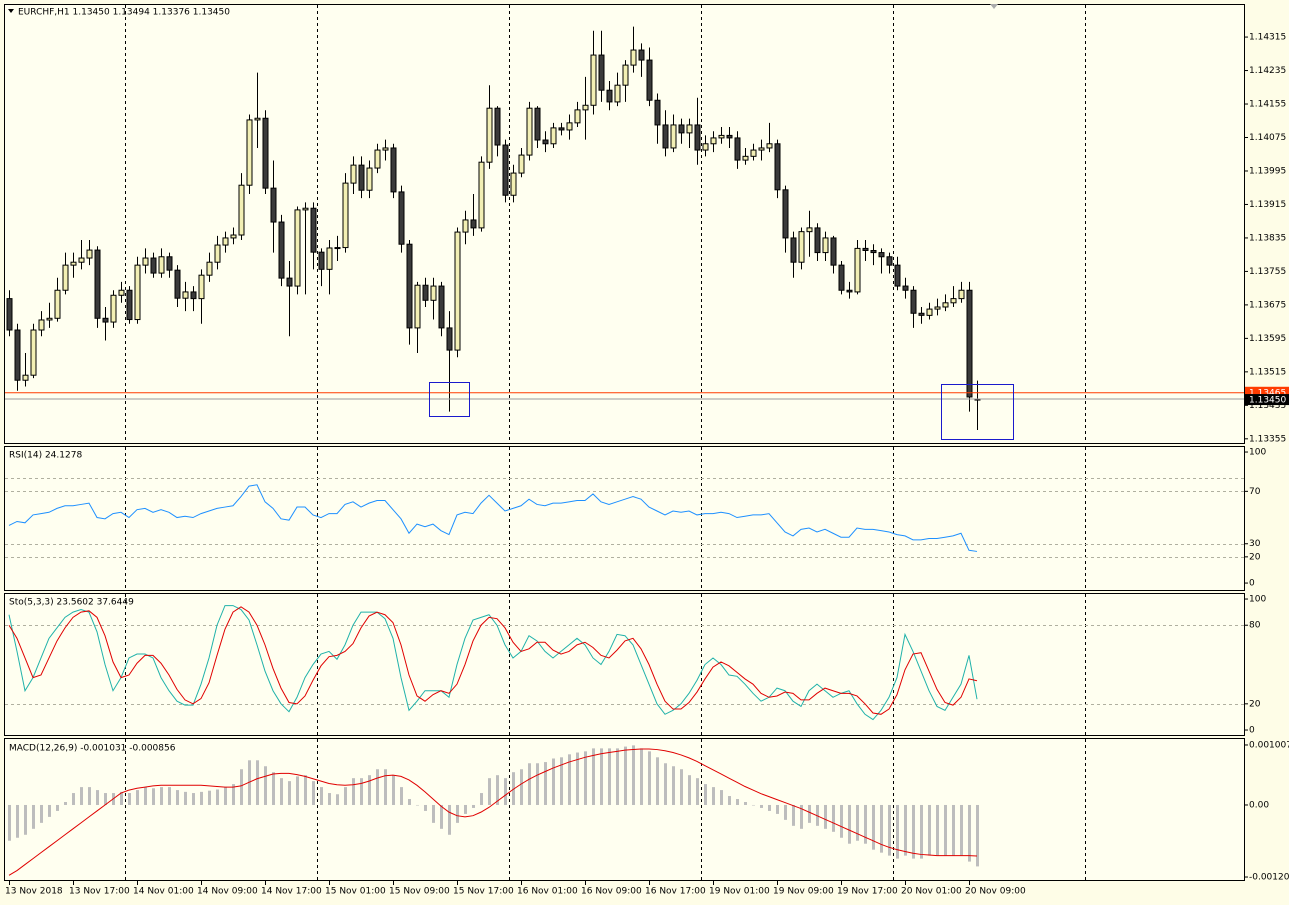 The image size is (1289, 905). Describe the element at coordinates (493, 663) in the screenshot. I see `indicator-line` at that location.